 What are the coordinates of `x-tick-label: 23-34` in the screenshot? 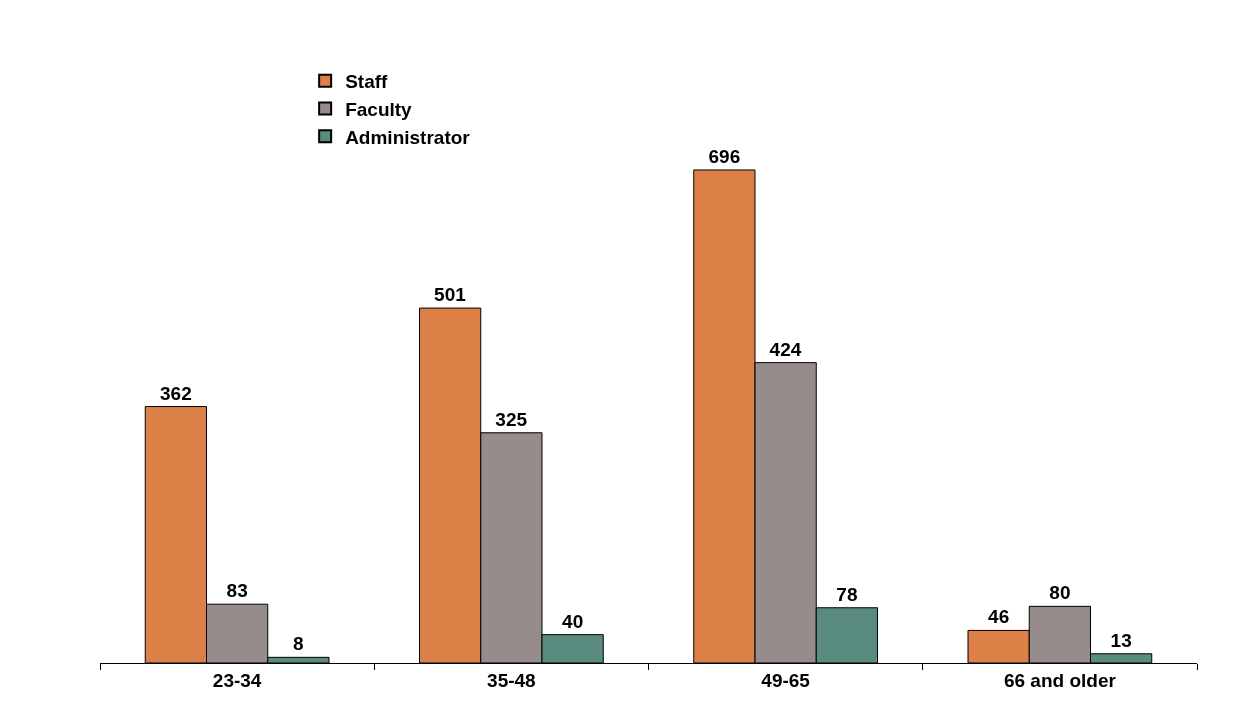 It's located at (237, 680).